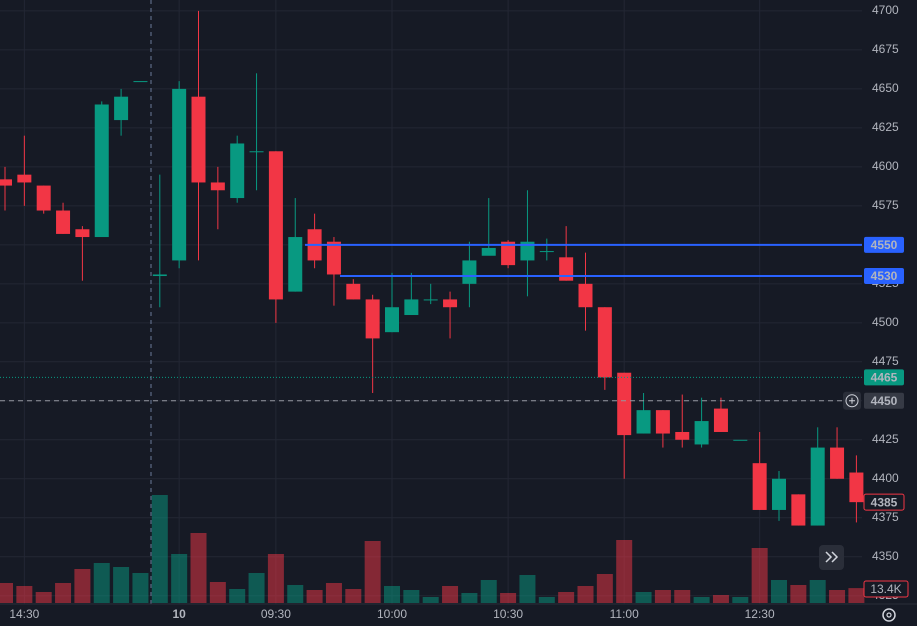 The height and width of the screenshot is (626, 917). What do you see at coordinates (885, 166) in the screenshot?
I see `y-tick-label: 4600` at bounding box center [885, 166].